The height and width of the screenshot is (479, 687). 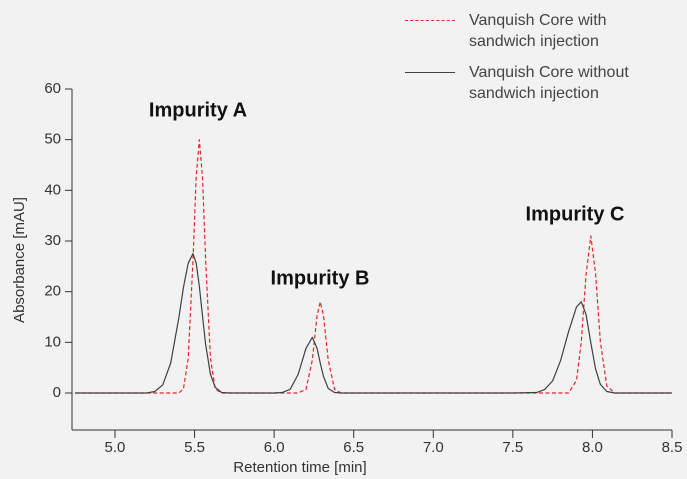 What do you see at coordinates (672, 447) in the screenshot?
I see `x-tick-label: 8.5` at bounding box center [672, 447].